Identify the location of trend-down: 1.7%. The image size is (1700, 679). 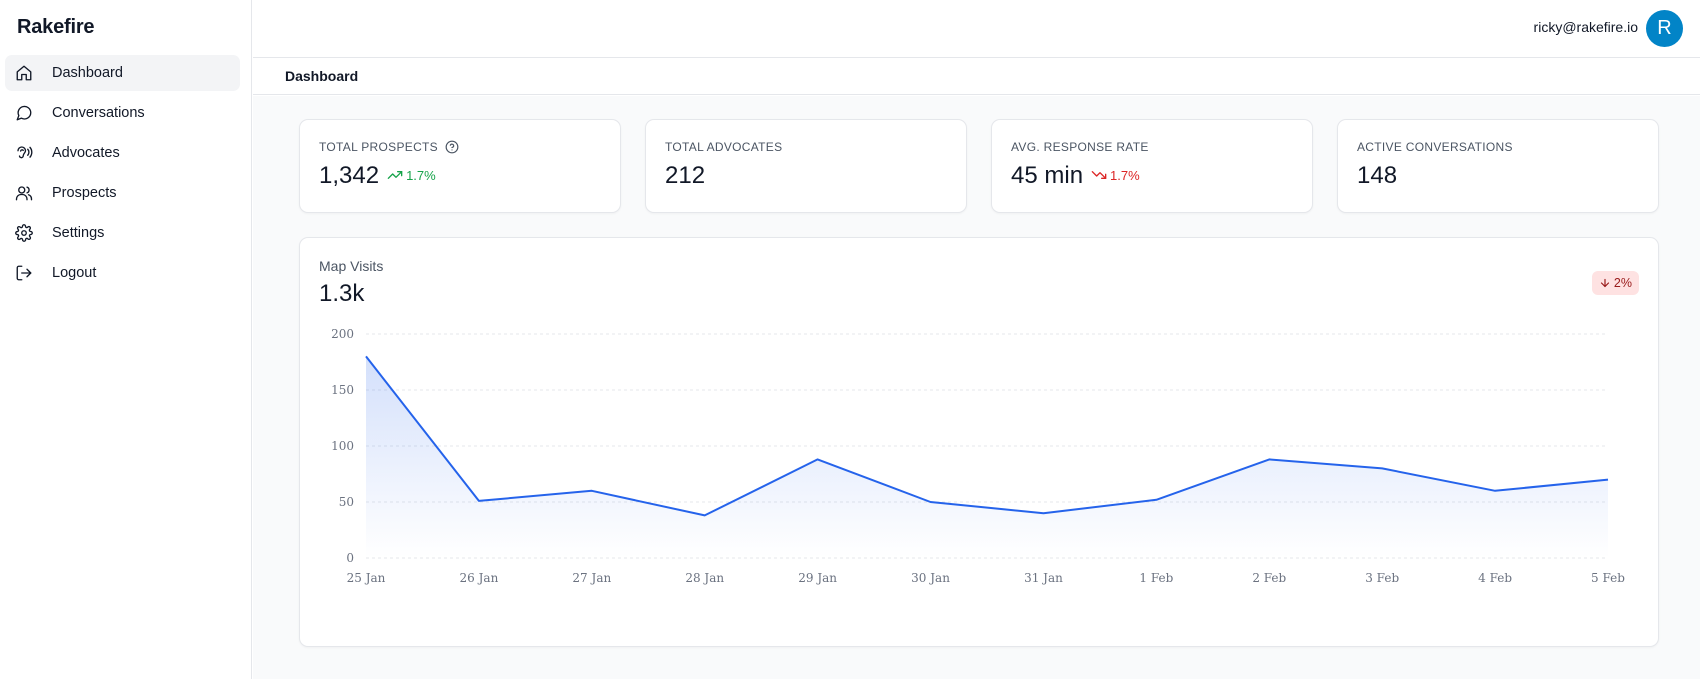
(1115, 175).